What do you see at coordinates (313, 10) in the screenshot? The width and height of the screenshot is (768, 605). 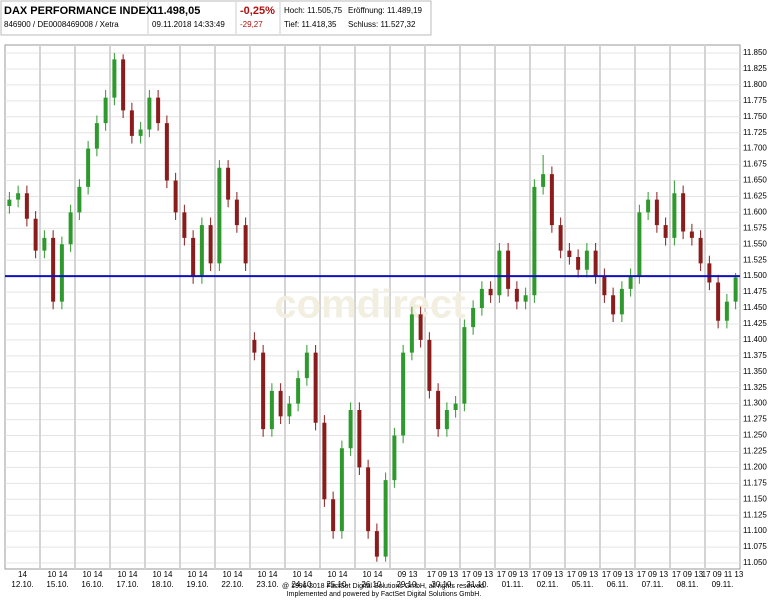 I see `header-high: Hoch: 11.505,75` at bounding box center [313, 10].